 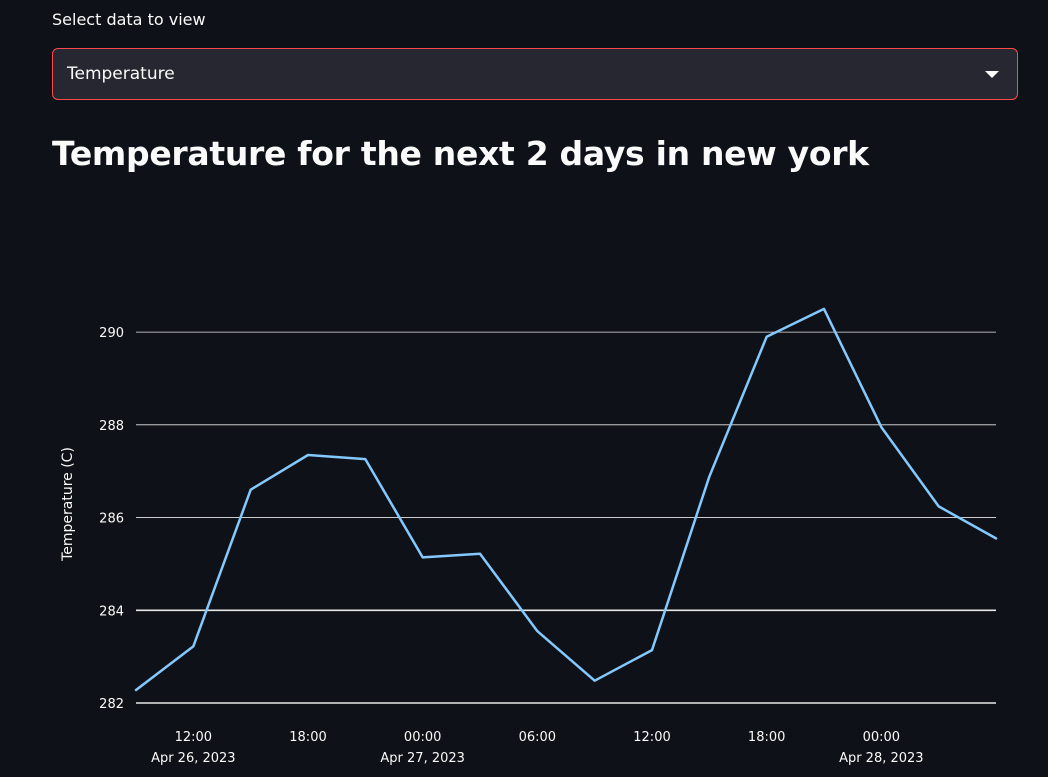 I want to click on select-label: Select data to view, so click(x=129, y=19).